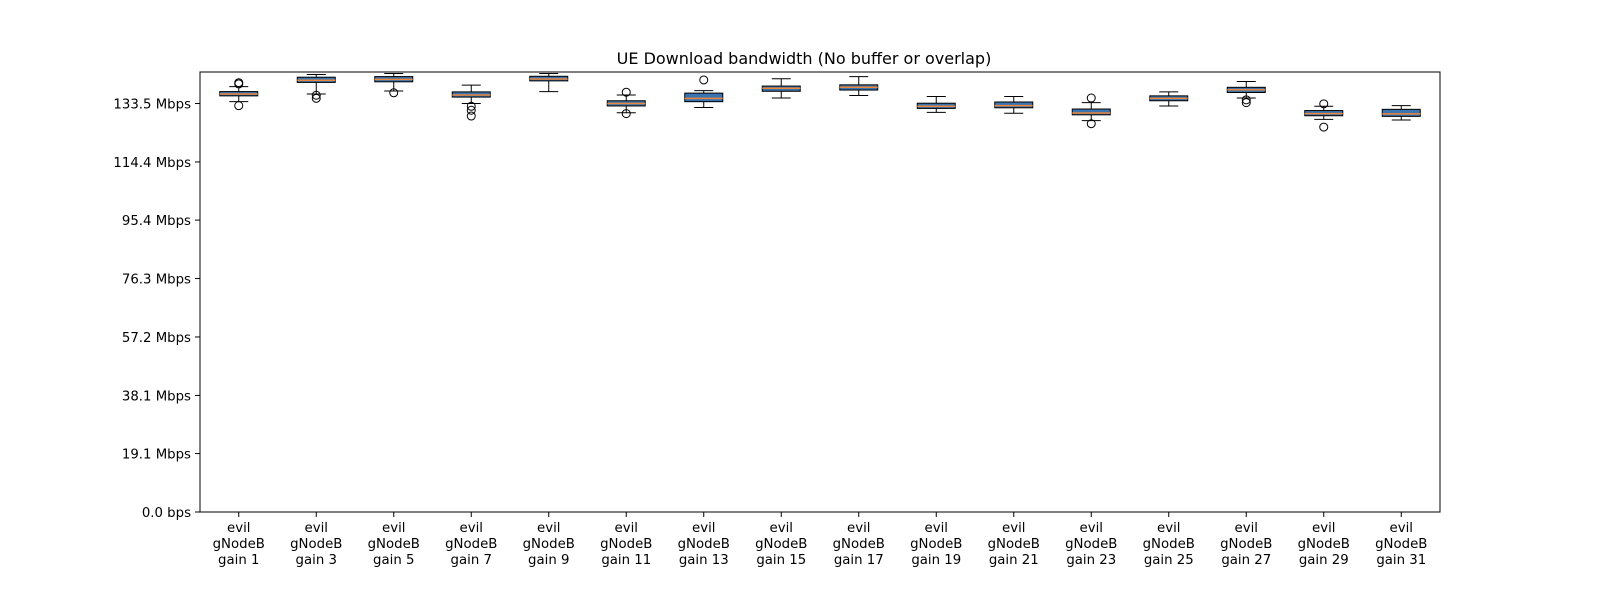 Image resolution: width=1600 pixels, height=600 pixels. What do you see at coordinates (316, 560) in the screenshot?
I see `x-tick-label: gain 3` at bounding box center [316, 560].